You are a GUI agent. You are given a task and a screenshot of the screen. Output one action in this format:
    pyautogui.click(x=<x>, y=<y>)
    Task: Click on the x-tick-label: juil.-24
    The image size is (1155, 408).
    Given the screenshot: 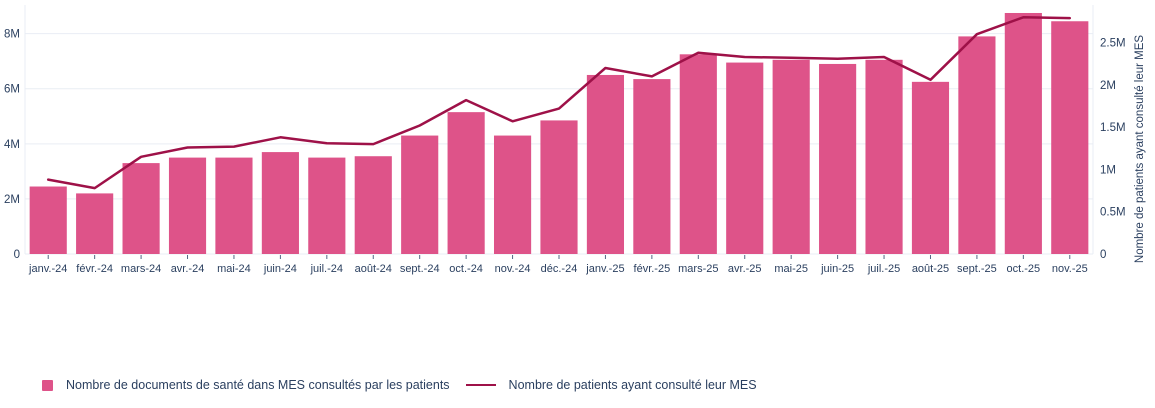 What is the action you would take?
    pyautogui.click(x=326, y=269)
    